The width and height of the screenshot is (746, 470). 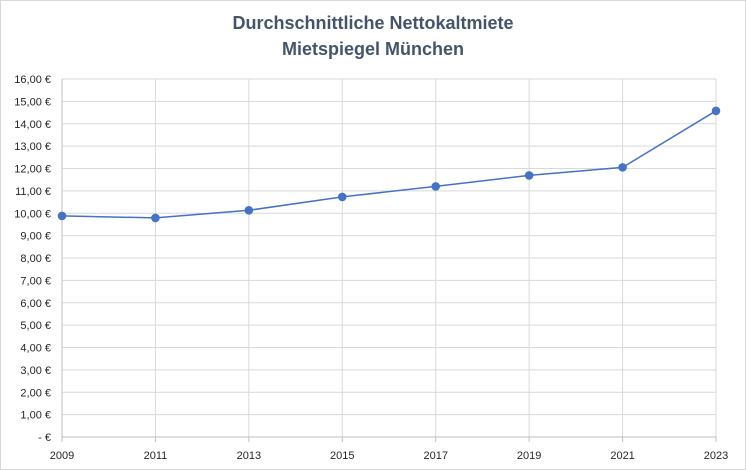 What do you see at coordinates (342, 456) in the screenshot?
I see `x-tick-label: 2015` at bounding box center [342, 456].